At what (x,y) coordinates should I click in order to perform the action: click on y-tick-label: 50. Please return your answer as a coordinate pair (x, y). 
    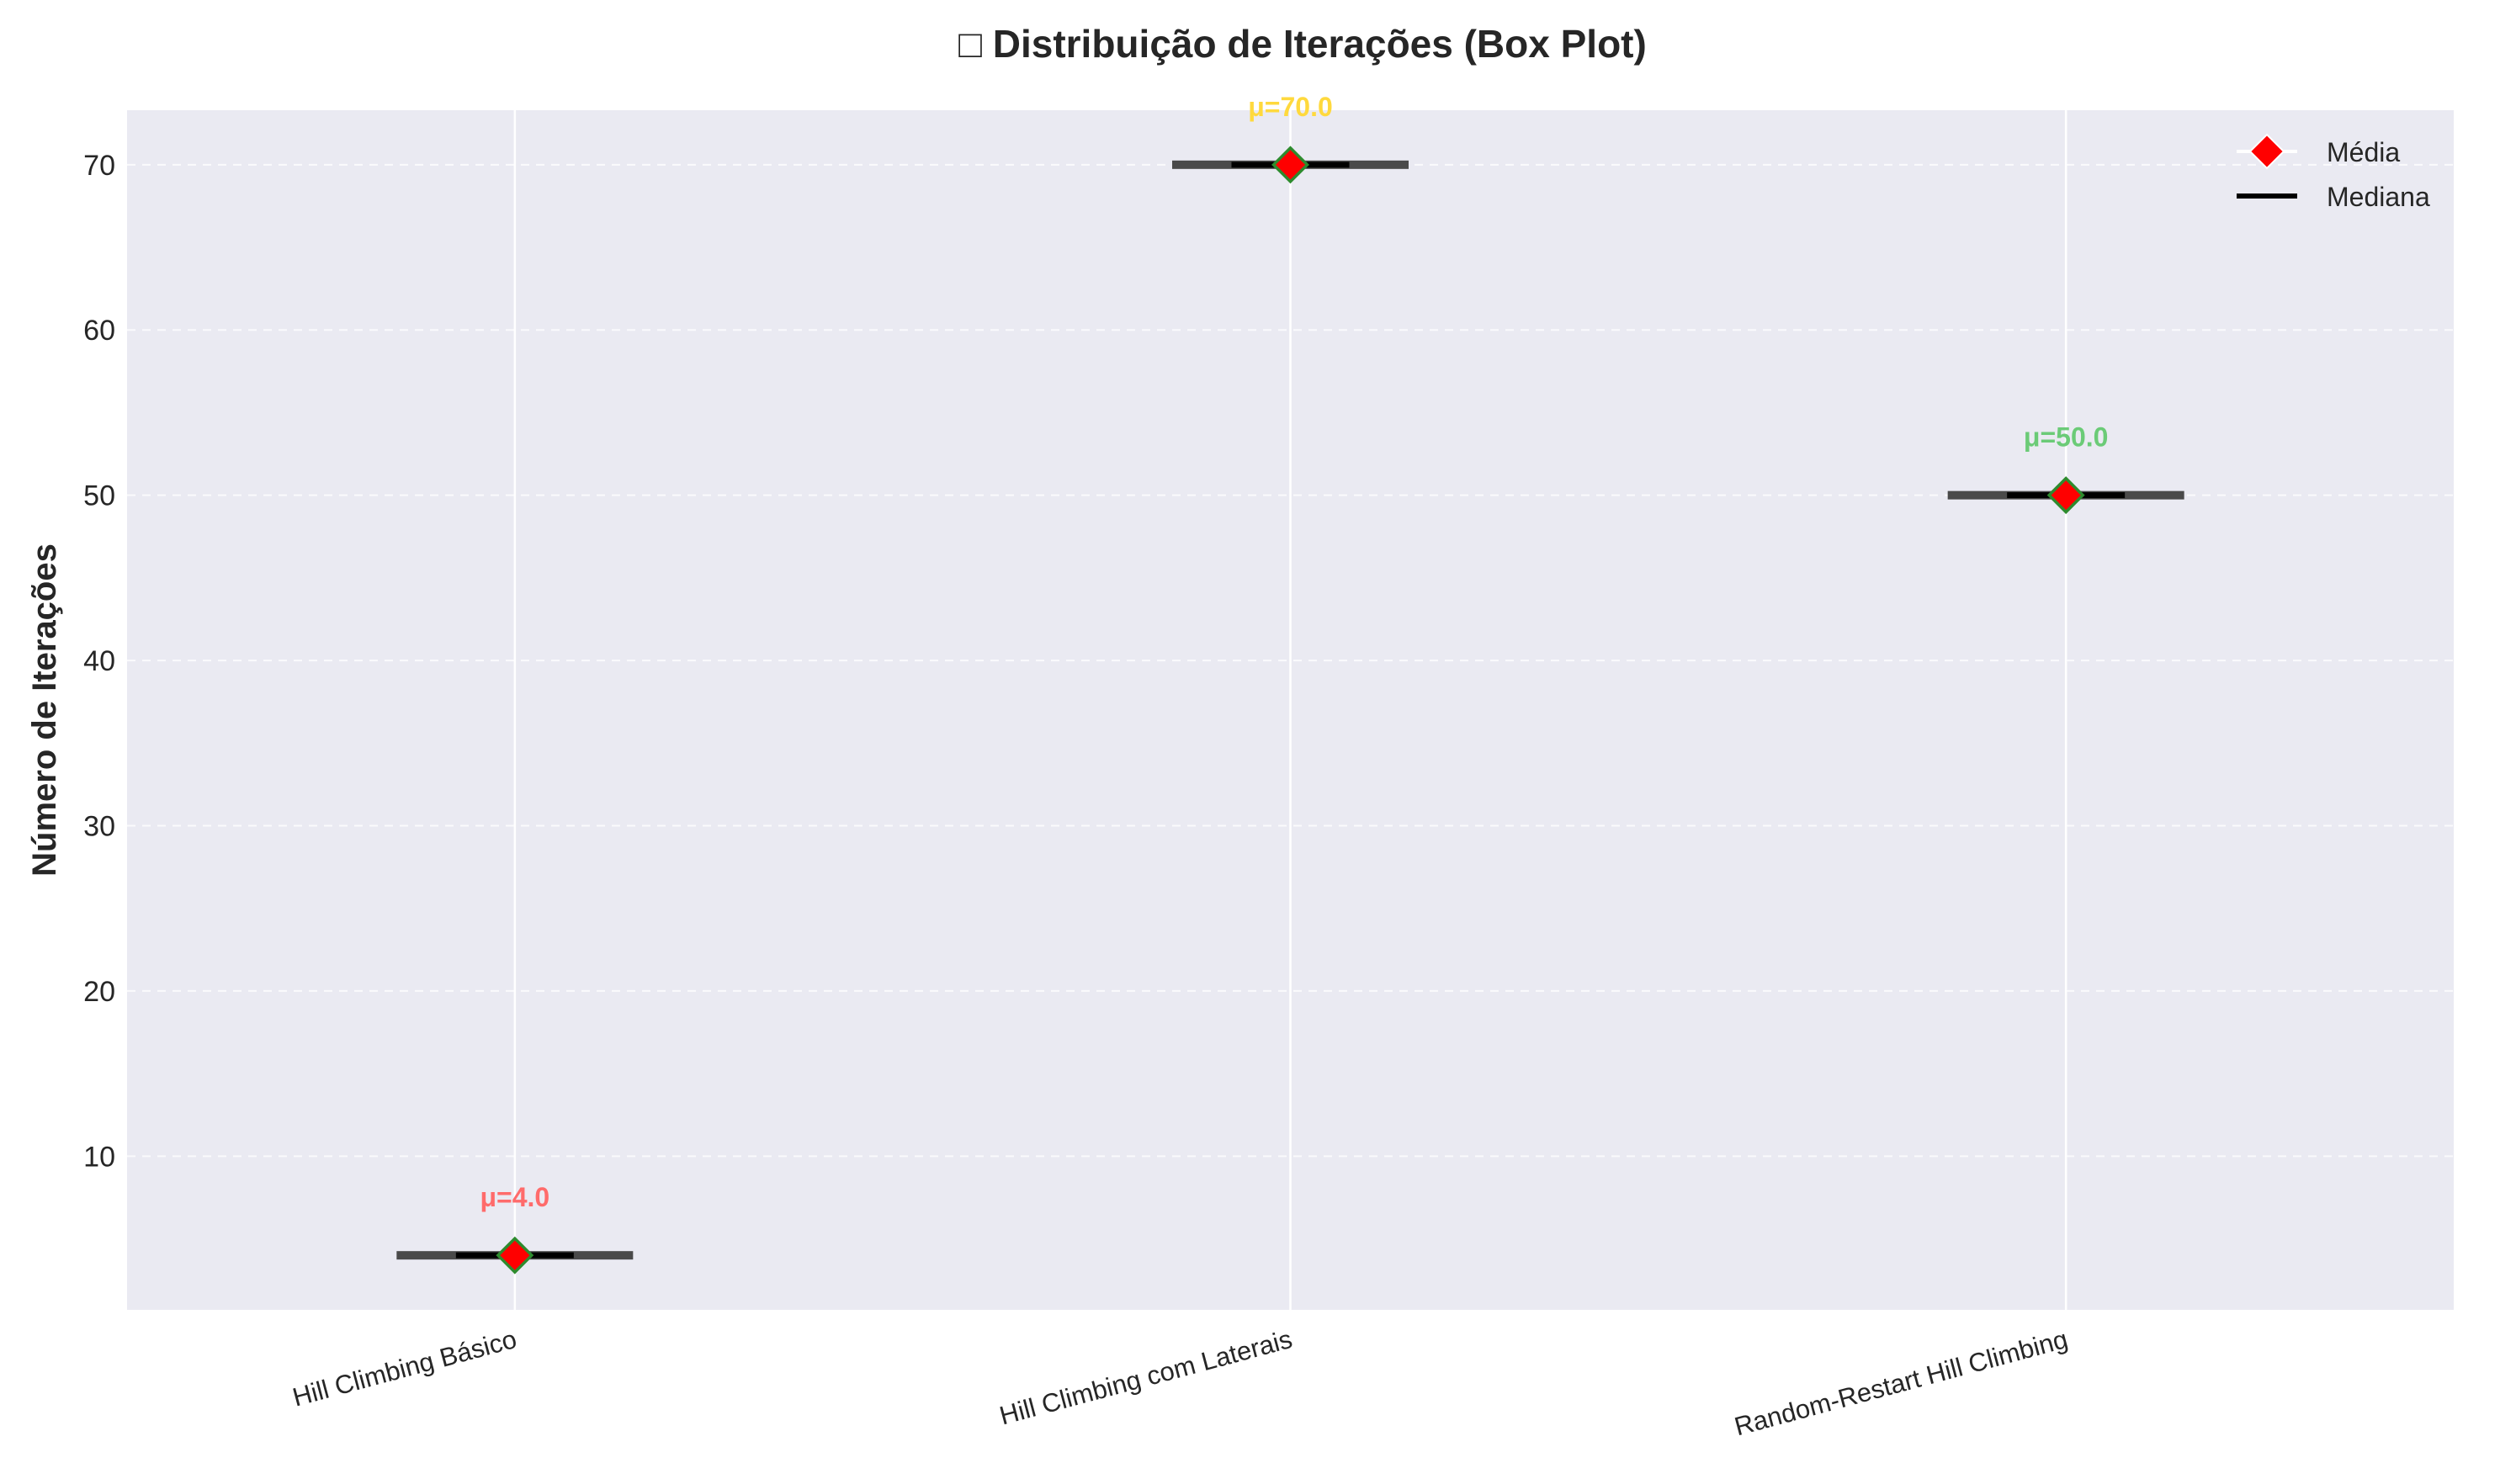
    Looking at the image, I should click on (99, 496).